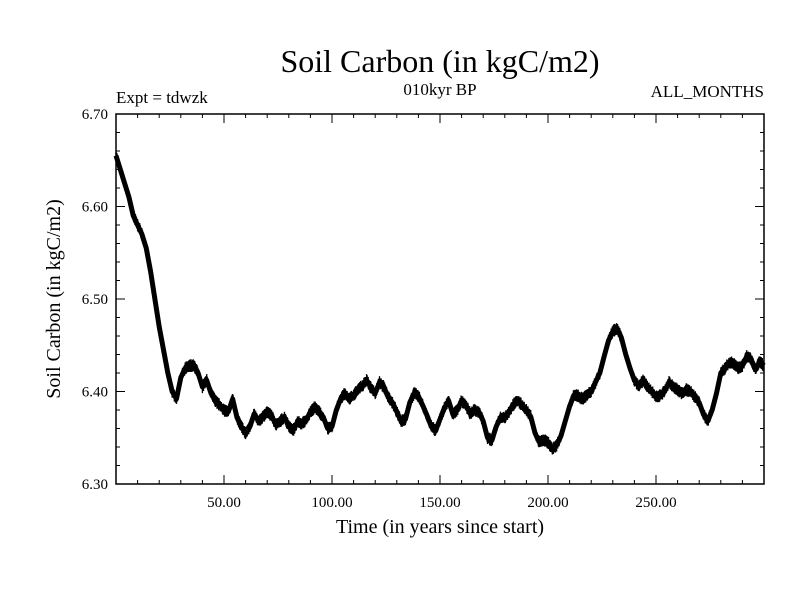  What do you see at coordinates (707, 91) in the screenshot?
I see `months-label: ALL_MONTHS` at bounding box center [707, 91].